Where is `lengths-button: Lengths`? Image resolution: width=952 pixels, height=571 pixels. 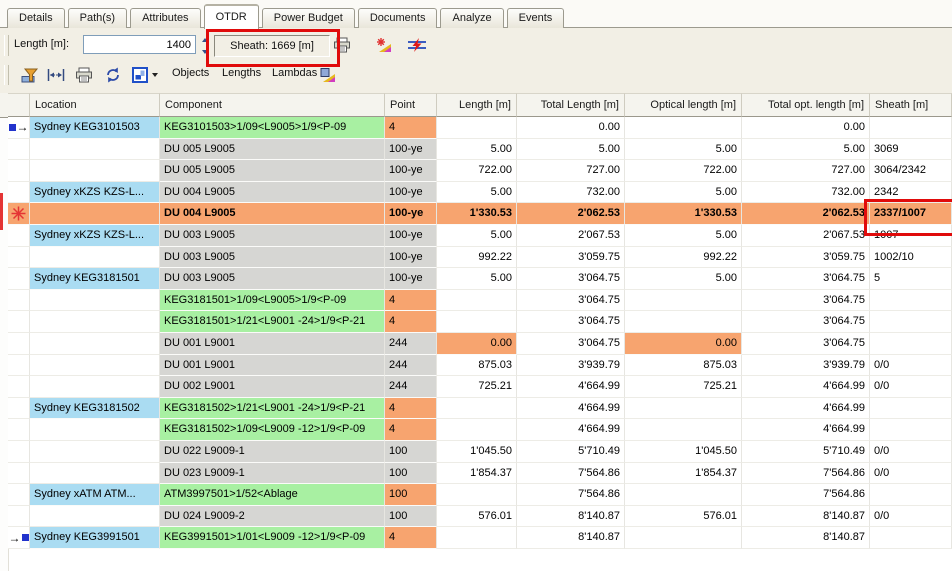 lengths-button: Lengths is located at coordinates (242, 73).